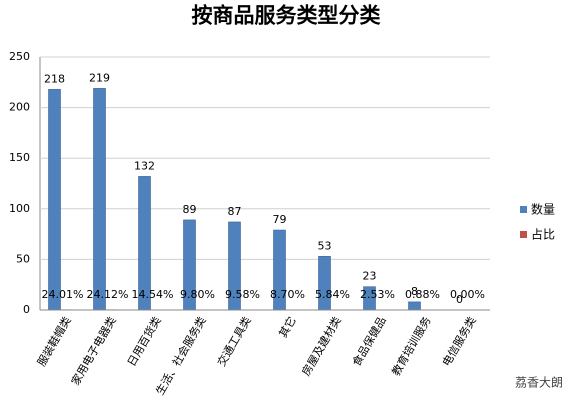 This screenshot has width=573, height=408. Describe the element at coordinates (235, 211) in the screenshot. I see `value-label: 87` at that location.